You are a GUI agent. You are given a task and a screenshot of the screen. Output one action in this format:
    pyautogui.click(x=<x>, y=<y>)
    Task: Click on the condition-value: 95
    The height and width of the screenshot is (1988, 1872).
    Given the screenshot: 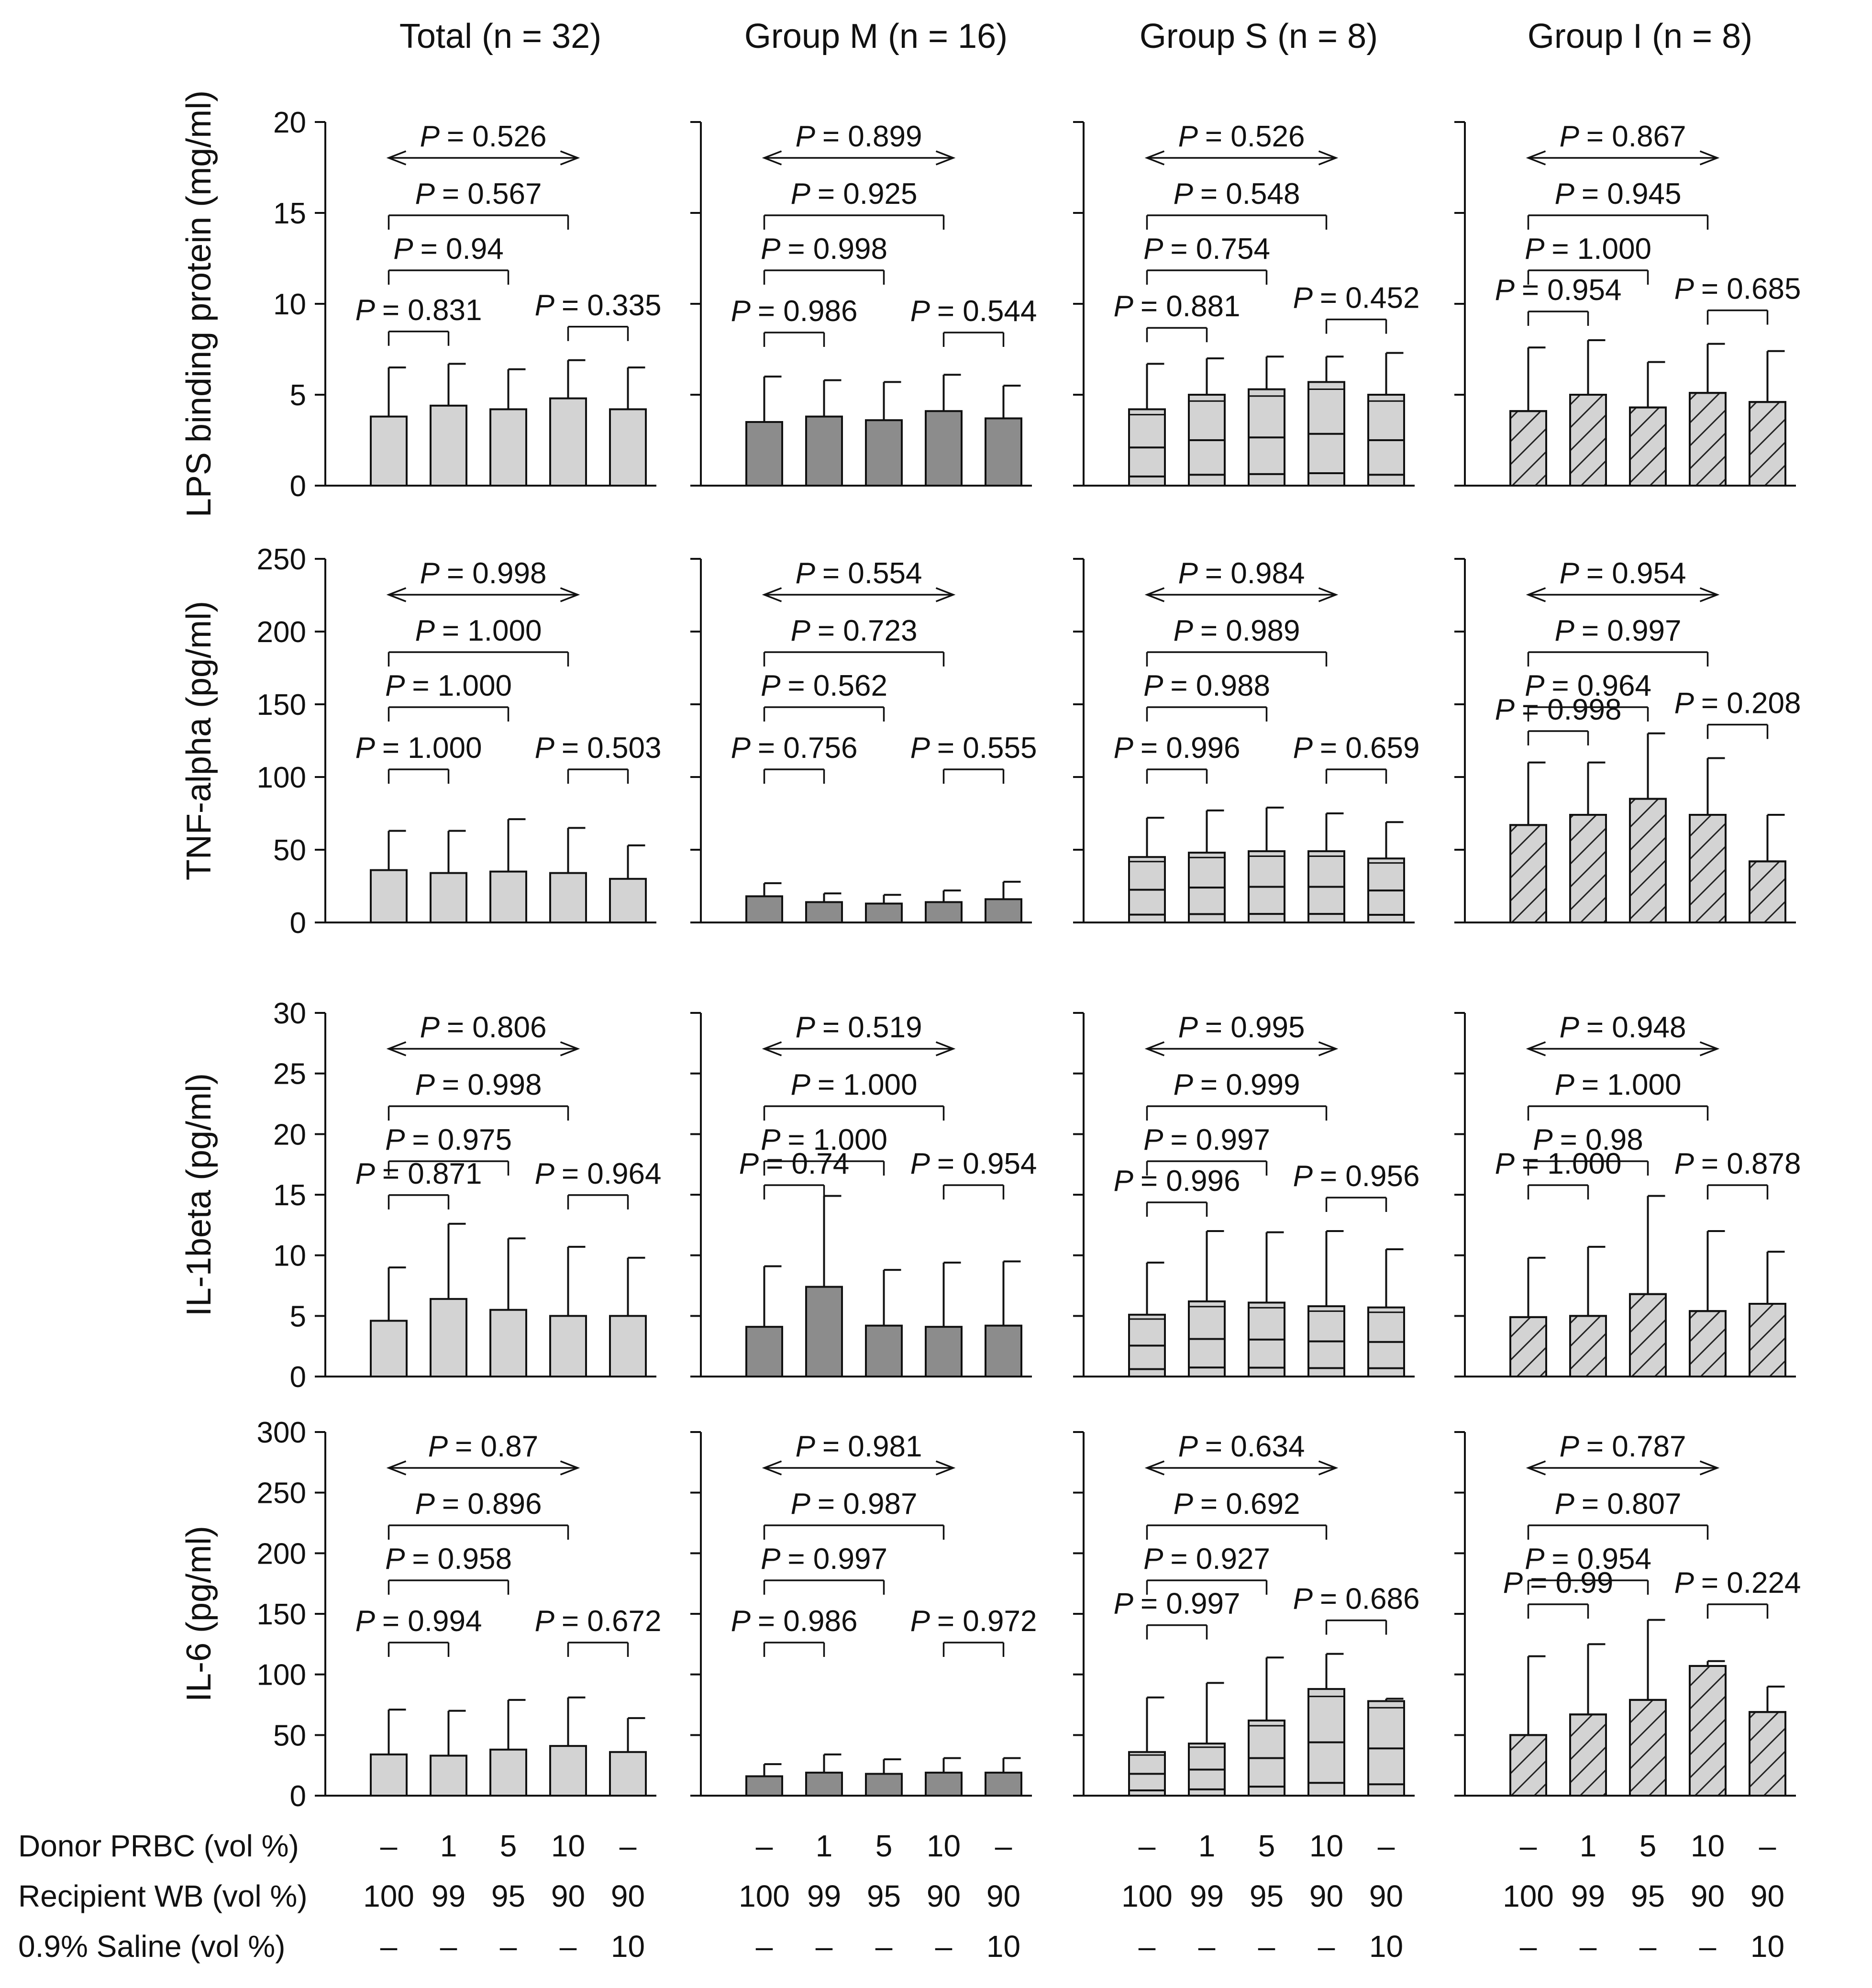 What is the action you would take?
    pyautogui.click(x=1648, y=1896)
    